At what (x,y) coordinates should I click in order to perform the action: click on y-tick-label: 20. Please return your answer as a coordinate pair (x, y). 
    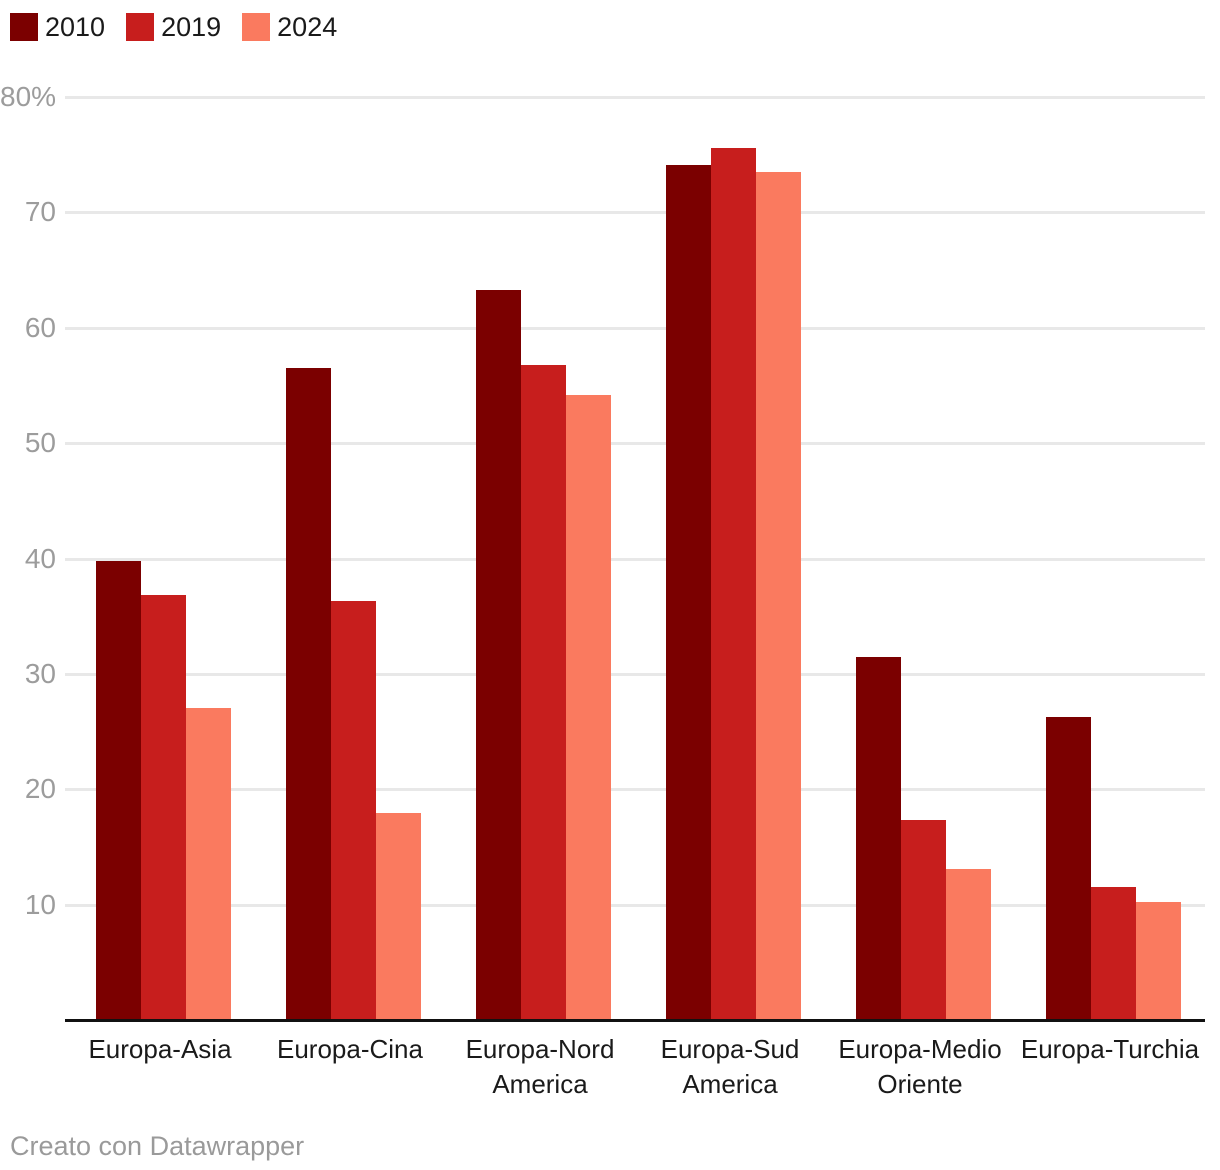
    Looking at the image, I should click on (40, 789).